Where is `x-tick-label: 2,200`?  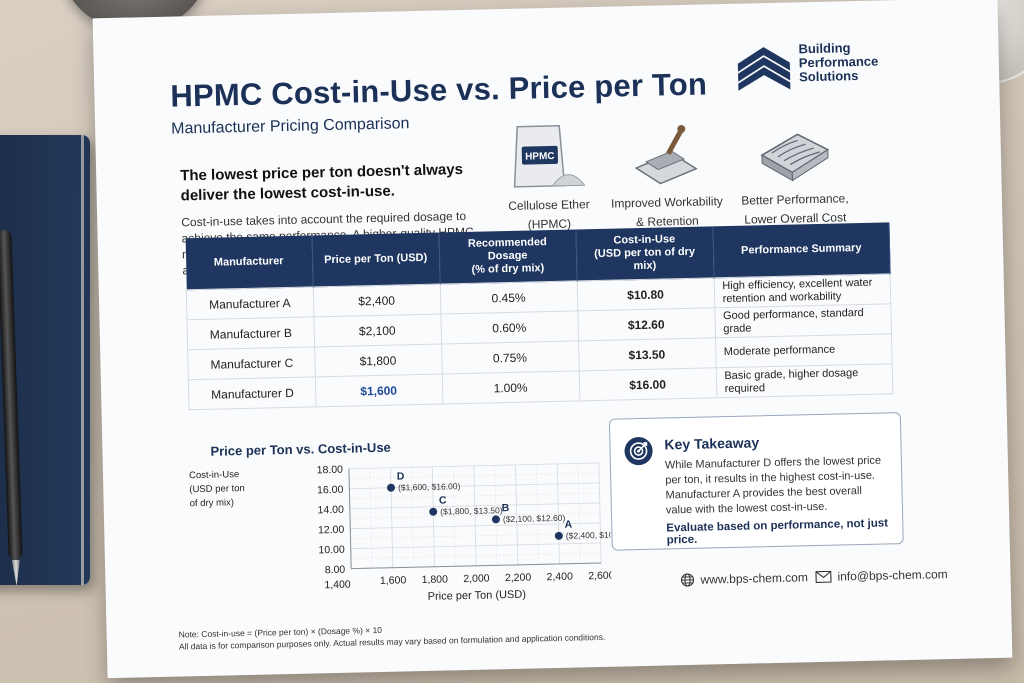
x-tick-label: 2,200 is located at coordinates (518, 578).